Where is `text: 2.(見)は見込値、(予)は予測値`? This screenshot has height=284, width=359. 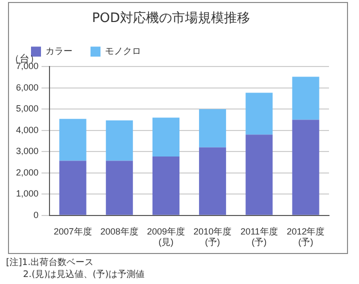
text: 2.(見)は見込値、(予)は予測値 is located at coordinates (83, 275).